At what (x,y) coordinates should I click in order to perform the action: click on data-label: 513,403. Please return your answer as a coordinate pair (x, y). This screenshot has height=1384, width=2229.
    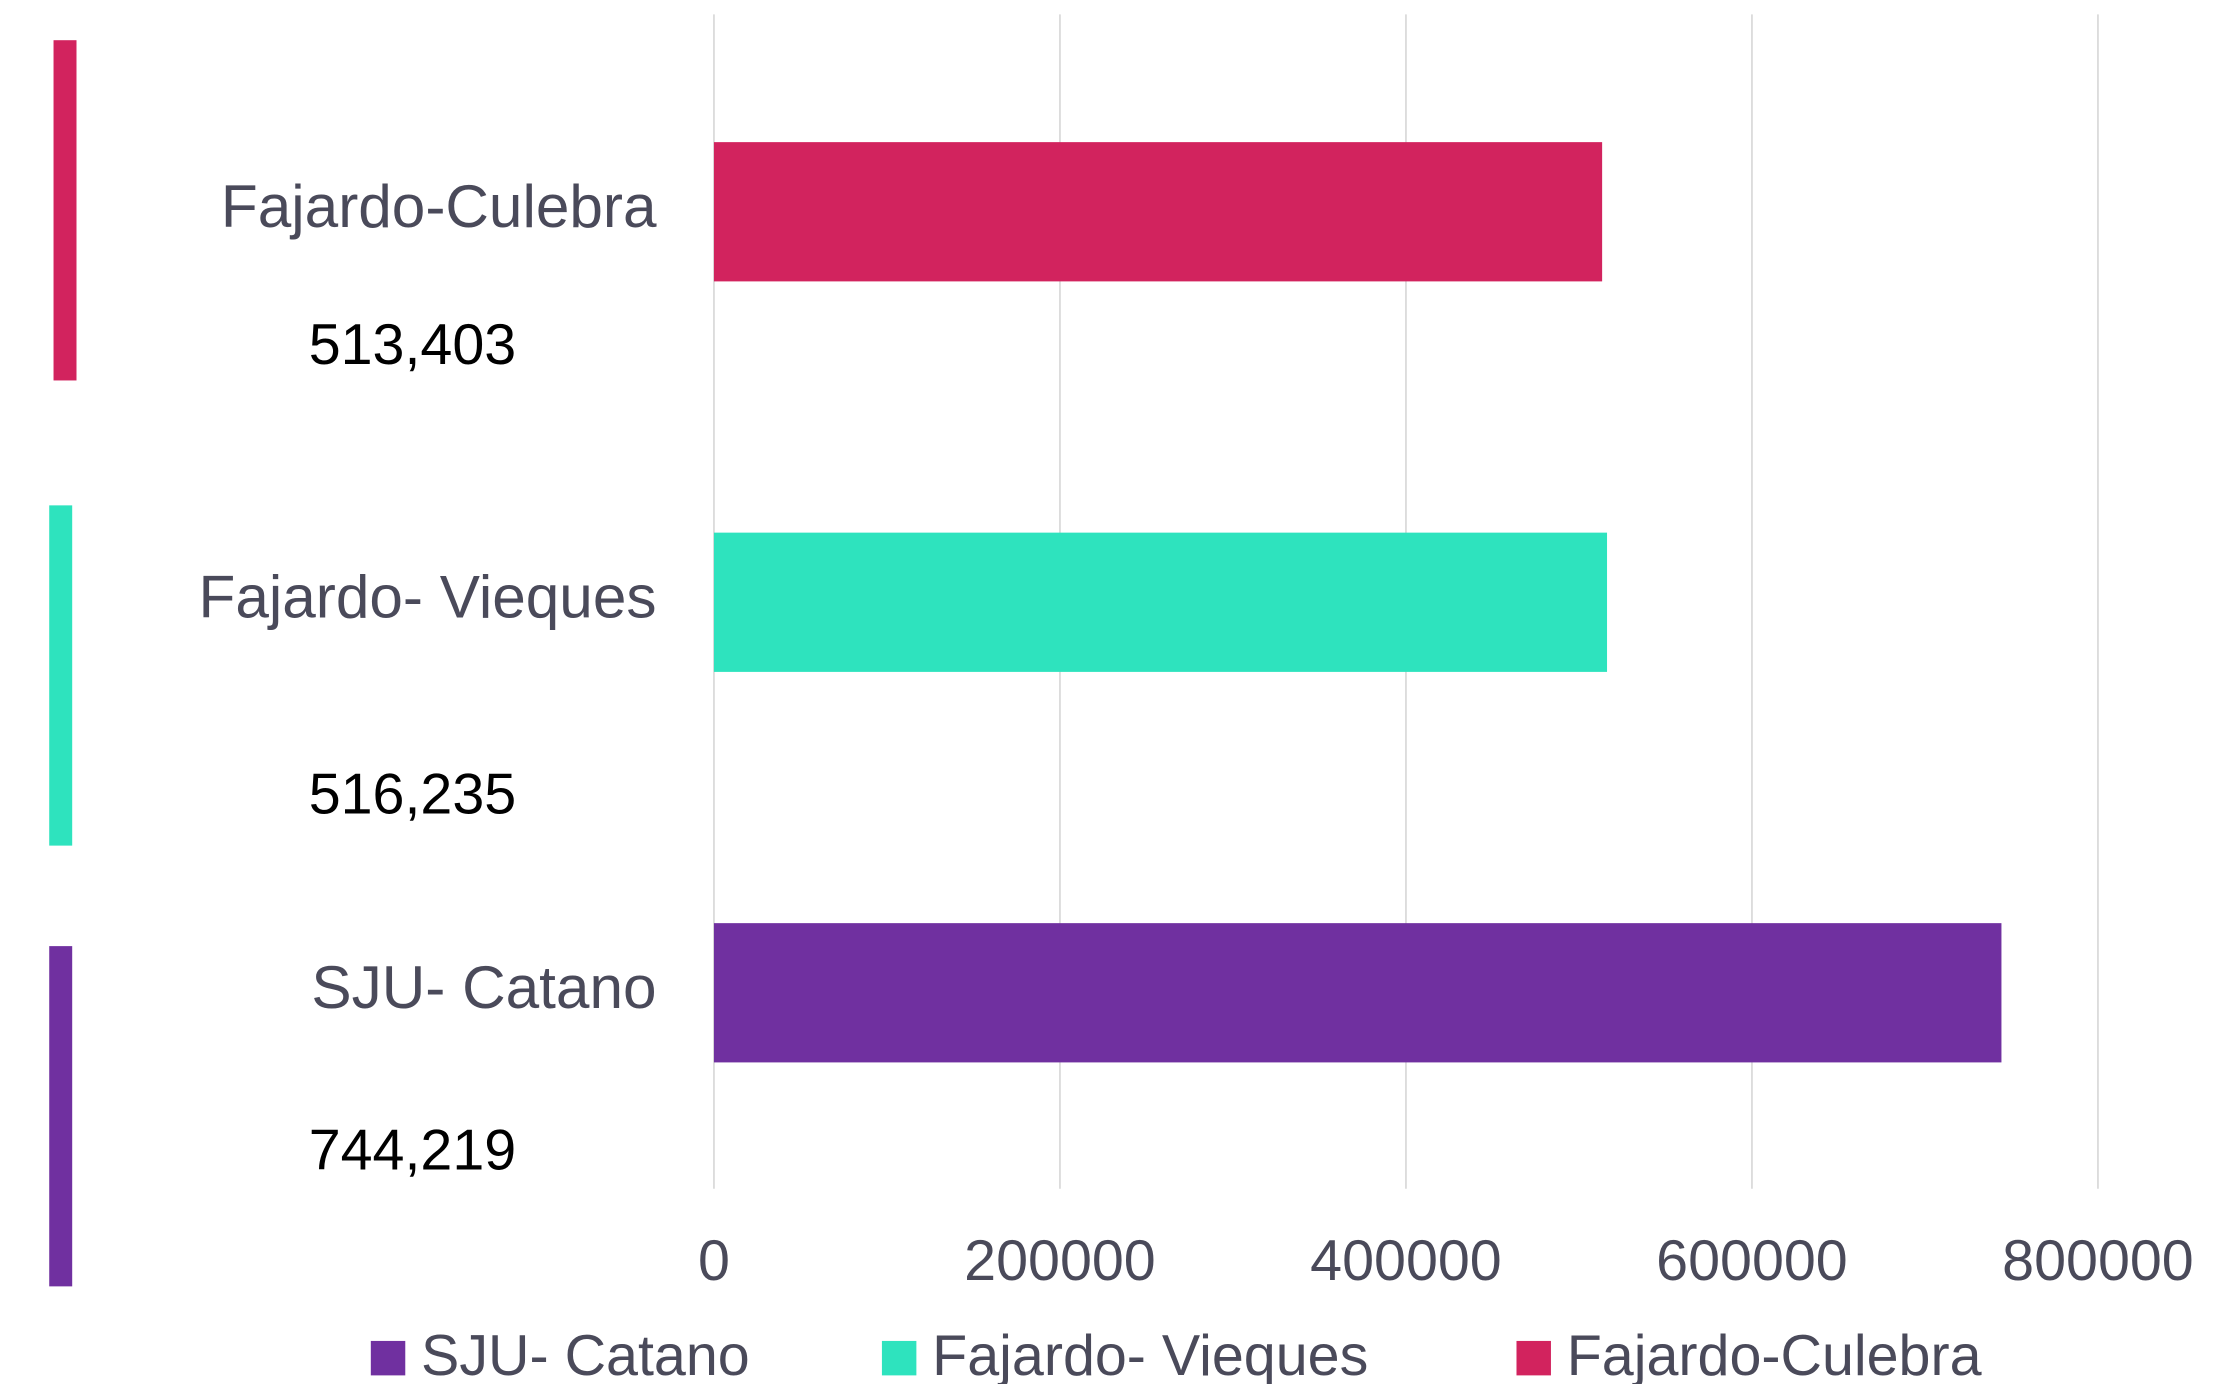
    Looking at the image, I should click on (413, 345).